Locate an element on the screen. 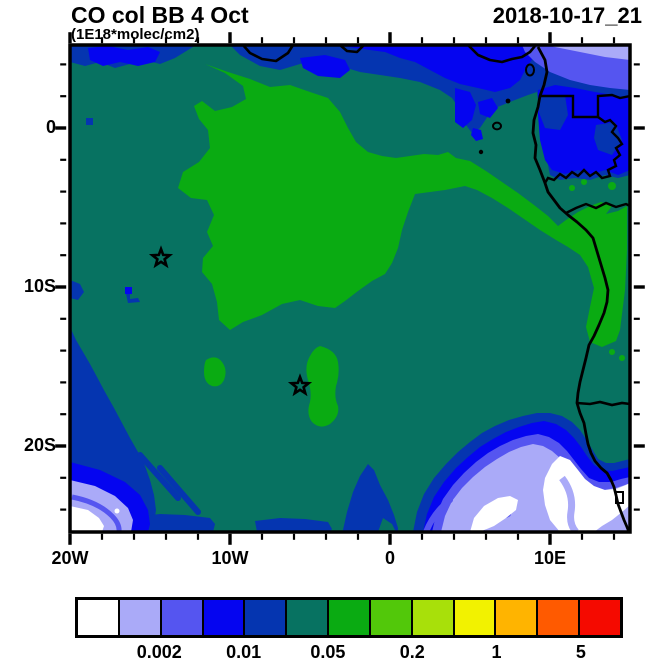 This screenshot has width=650, height=667. contour-arc-periwinkle is located at coordinates (96, 513).